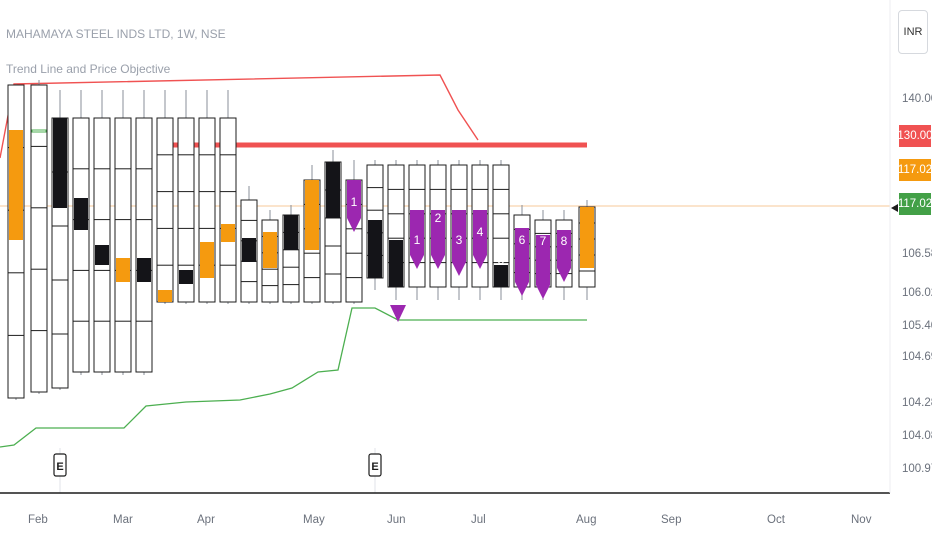  Describe the element at coordinates (398, 313) in the screenshot. I see `down-arrow-low` at that location.